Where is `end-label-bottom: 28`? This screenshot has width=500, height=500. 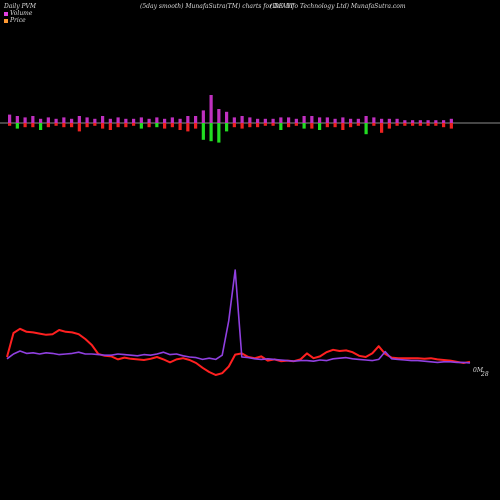
end-label-bottom: 28 is located at coordinates (484, 374).